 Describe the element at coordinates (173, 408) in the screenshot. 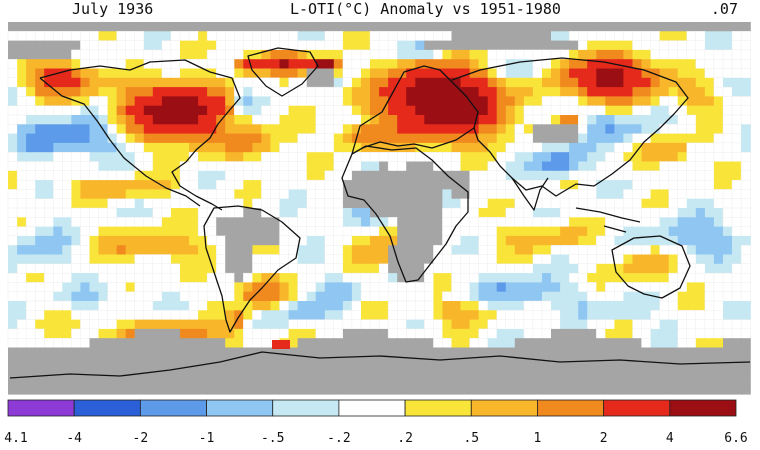

I see `legend-swatch` at that location.